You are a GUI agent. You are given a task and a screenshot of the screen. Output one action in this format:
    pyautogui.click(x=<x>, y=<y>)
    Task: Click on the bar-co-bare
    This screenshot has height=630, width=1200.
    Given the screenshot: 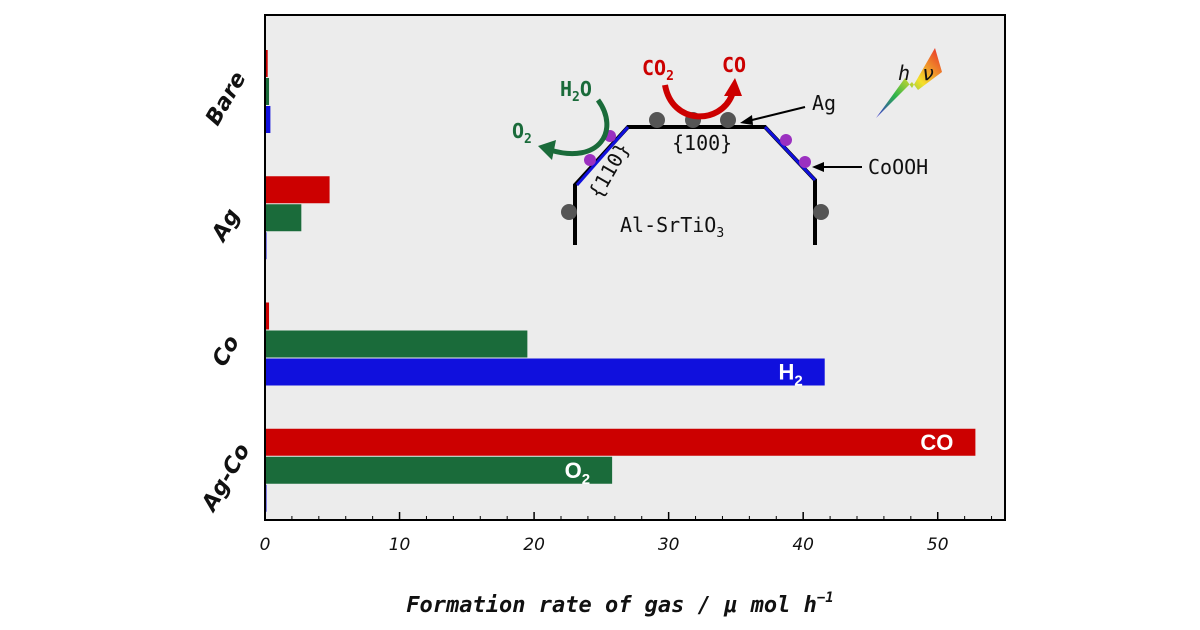 What is the action you would take?
    pyautogui.click(x=266, y=63)
    